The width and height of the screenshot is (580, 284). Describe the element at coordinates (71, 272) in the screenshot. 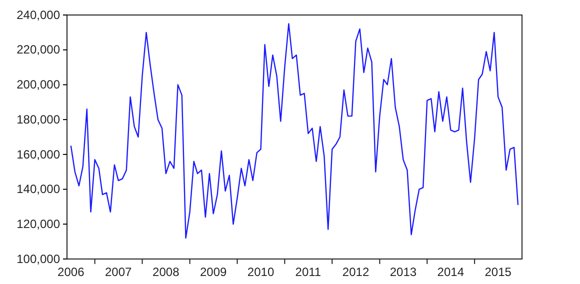

I see `x-tick-label: 2006` at that location.